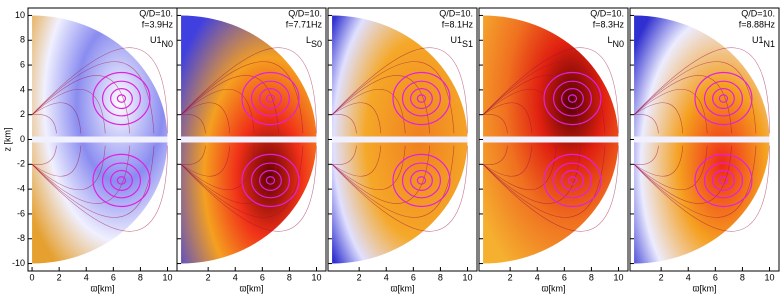  Describe the element at coordinates (316, 44) in the screenshot. I see `mode-subscript: S0` at that location.